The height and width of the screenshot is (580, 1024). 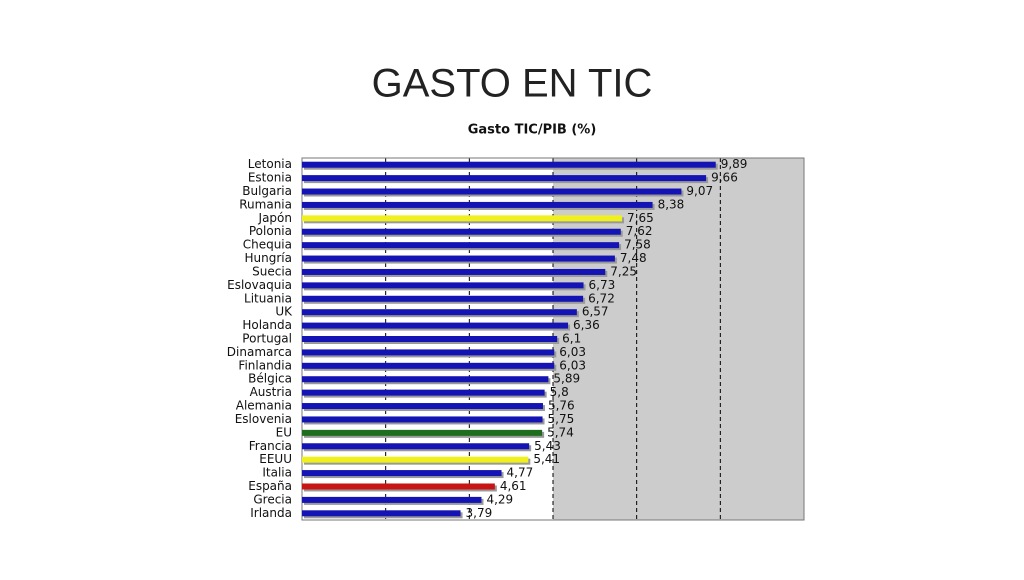 What do you see at coordinates (623, 271) in the screenshot?
I see `value-label: 7,25` at bounding box center [623, 271].